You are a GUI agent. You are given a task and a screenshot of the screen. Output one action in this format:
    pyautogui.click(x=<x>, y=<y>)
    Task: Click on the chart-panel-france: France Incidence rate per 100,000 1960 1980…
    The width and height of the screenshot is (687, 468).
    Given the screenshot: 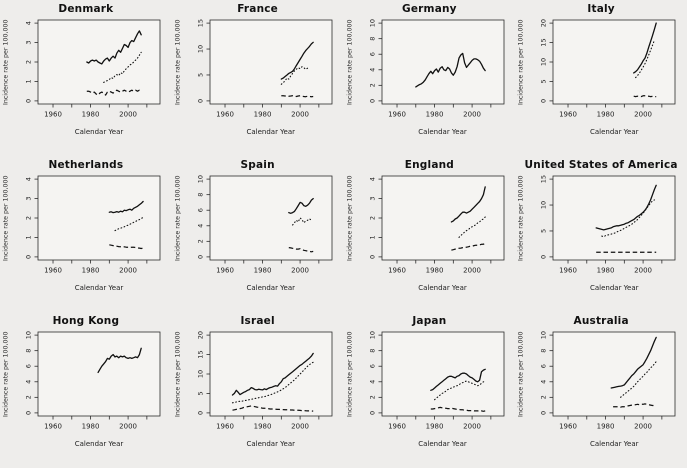 What is the action you would take?
    pyautogui.click(x=258, y=78)
    